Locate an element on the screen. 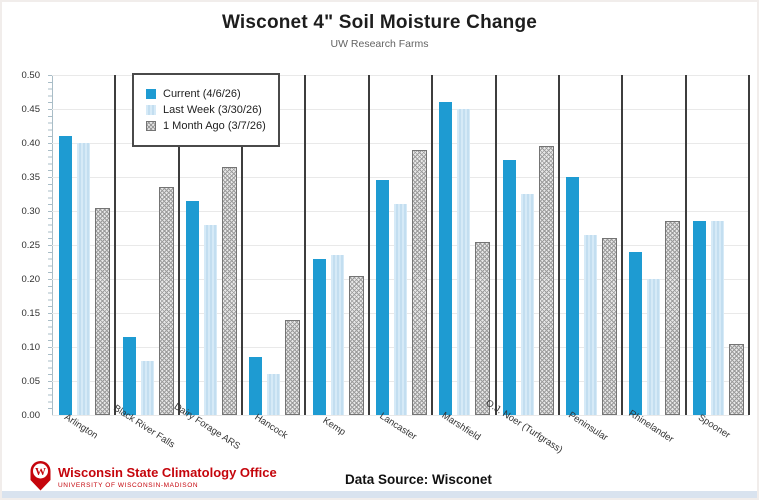  y-tick-label: 0.40 is located at coordinates (31, 143).